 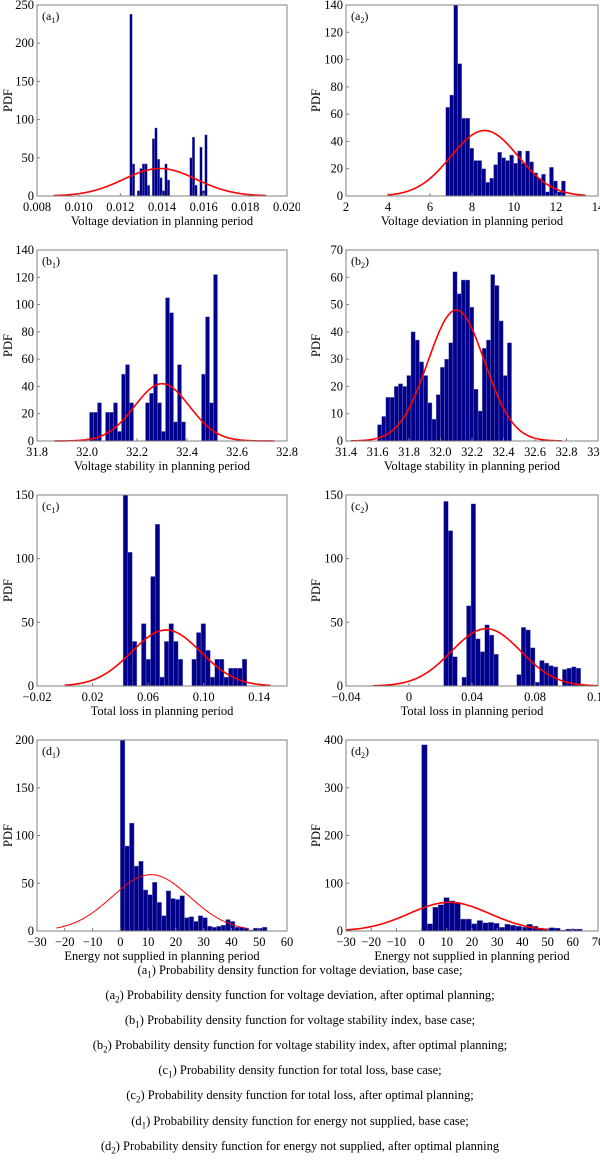 What do you see at coordinates (378, 452) in the screenshot?
I see `x-tick-label: 31.6` at bounding box center [378, 452].